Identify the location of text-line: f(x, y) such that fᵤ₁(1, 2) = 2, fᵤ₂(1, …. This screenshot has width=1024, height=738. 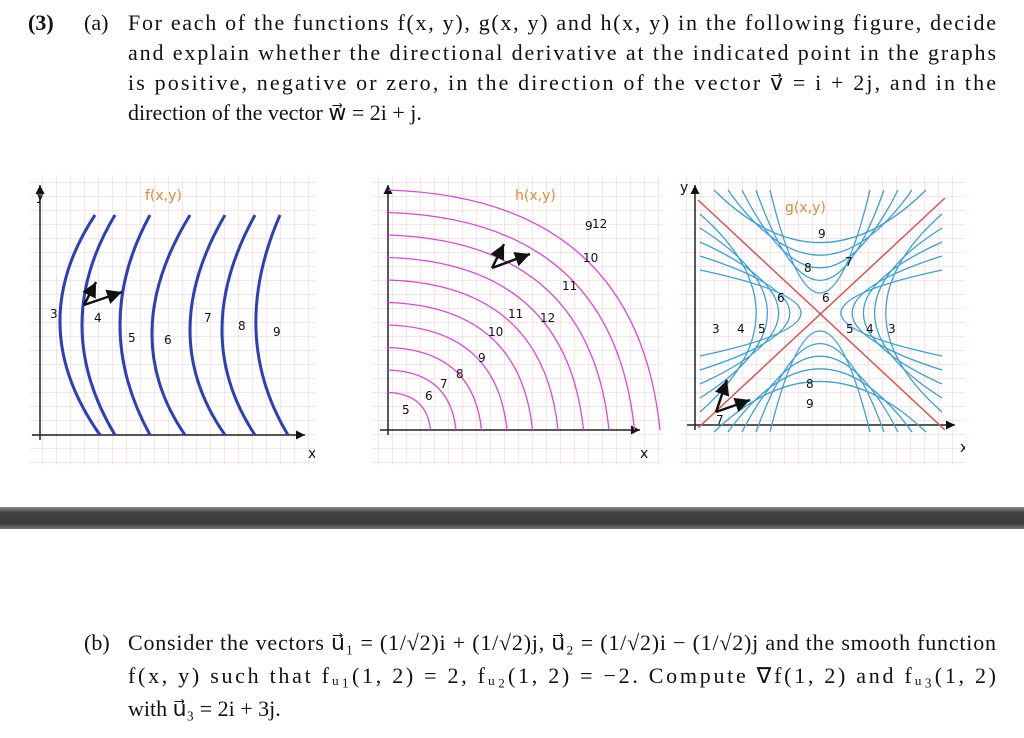
(562, 675).